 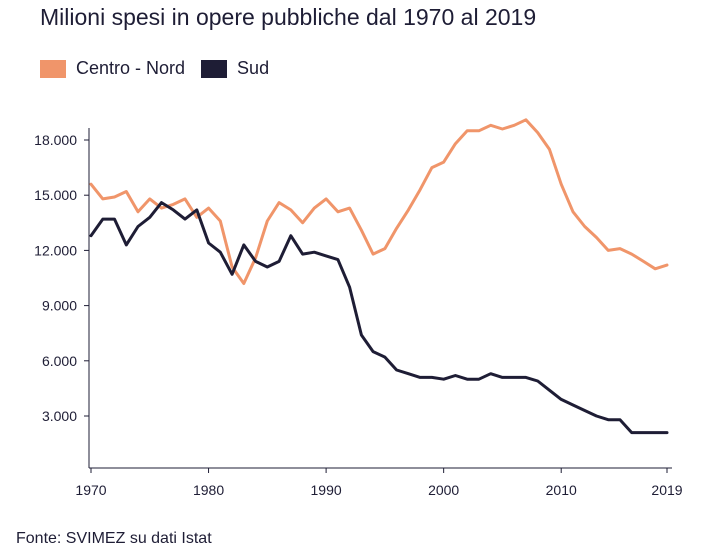 I want to click on y-tick-label-15000: 15.000, so click(x=55, y=195).